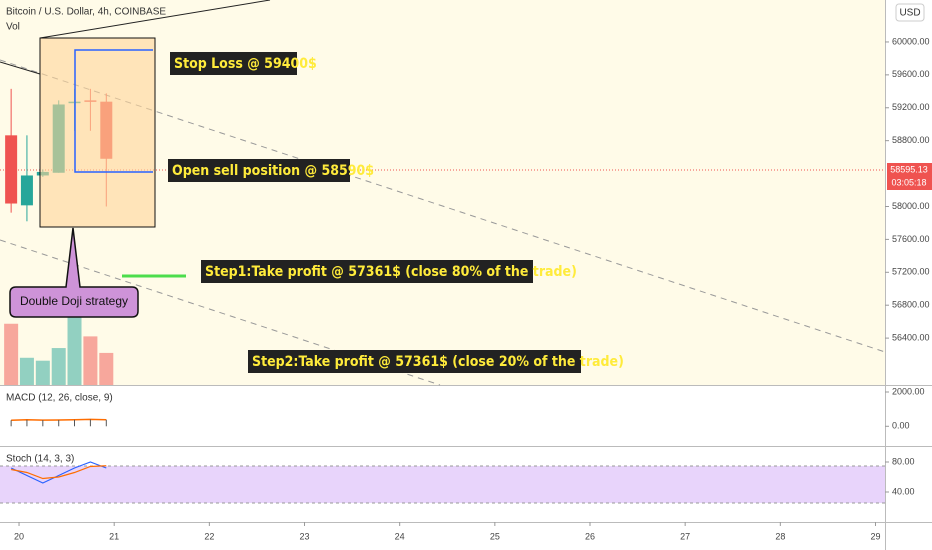  Describe the element at coordinates (903, 491) in the screenshot. I see `y-tick-label: 40.00` at that location.